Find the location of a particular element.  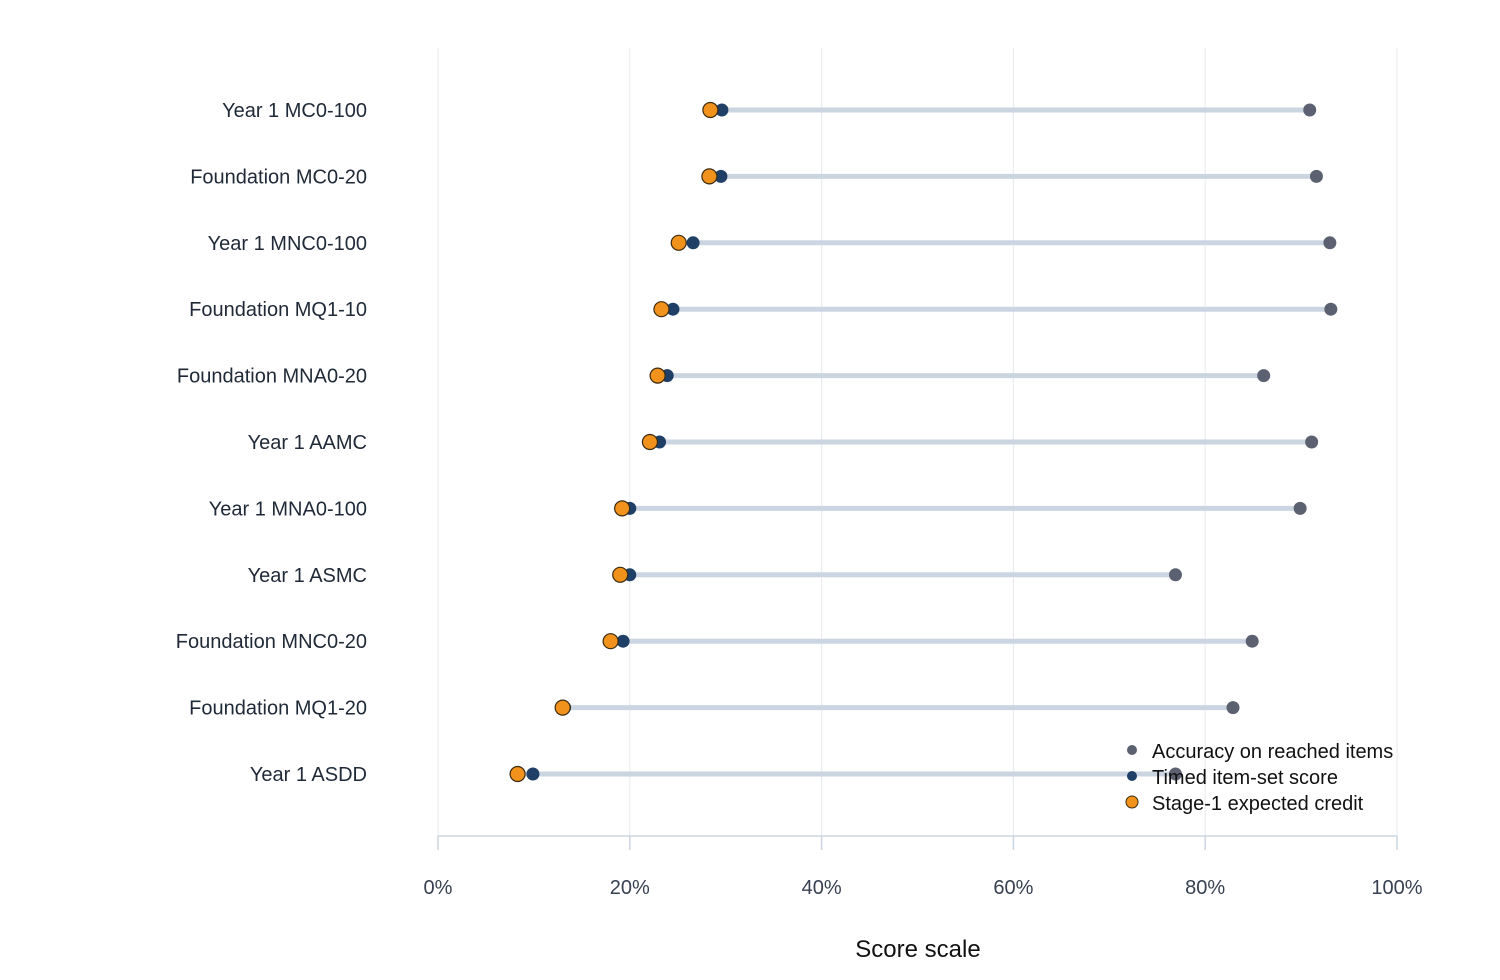

category-label: Foundation MQ1-10 is located at coordinates (278, 310).